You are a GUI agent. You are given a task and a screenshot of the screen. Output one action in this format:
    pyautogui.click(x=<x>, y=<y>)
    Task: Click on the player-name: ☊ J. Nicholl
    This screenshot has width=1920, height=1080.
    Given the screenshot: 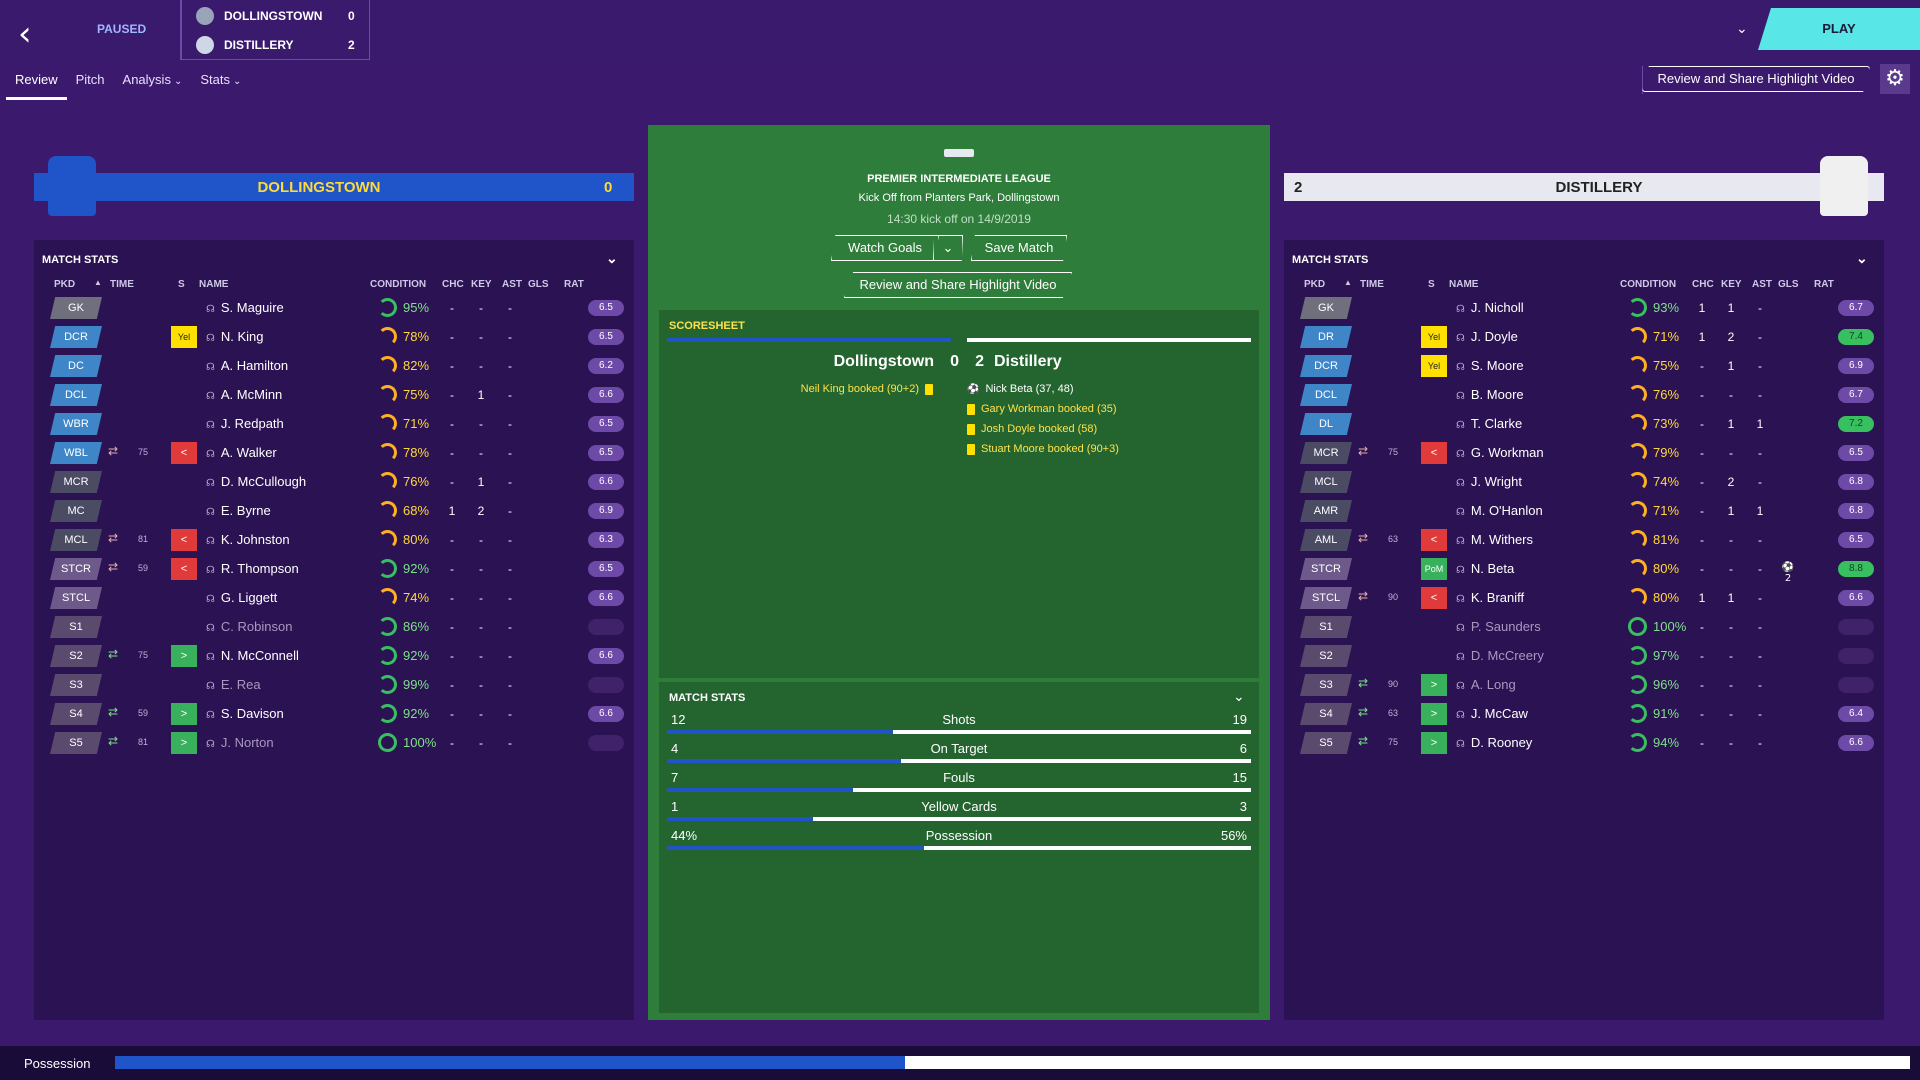 What is the action you would take?
    pyautogui.click(x=1490, y=307)
    